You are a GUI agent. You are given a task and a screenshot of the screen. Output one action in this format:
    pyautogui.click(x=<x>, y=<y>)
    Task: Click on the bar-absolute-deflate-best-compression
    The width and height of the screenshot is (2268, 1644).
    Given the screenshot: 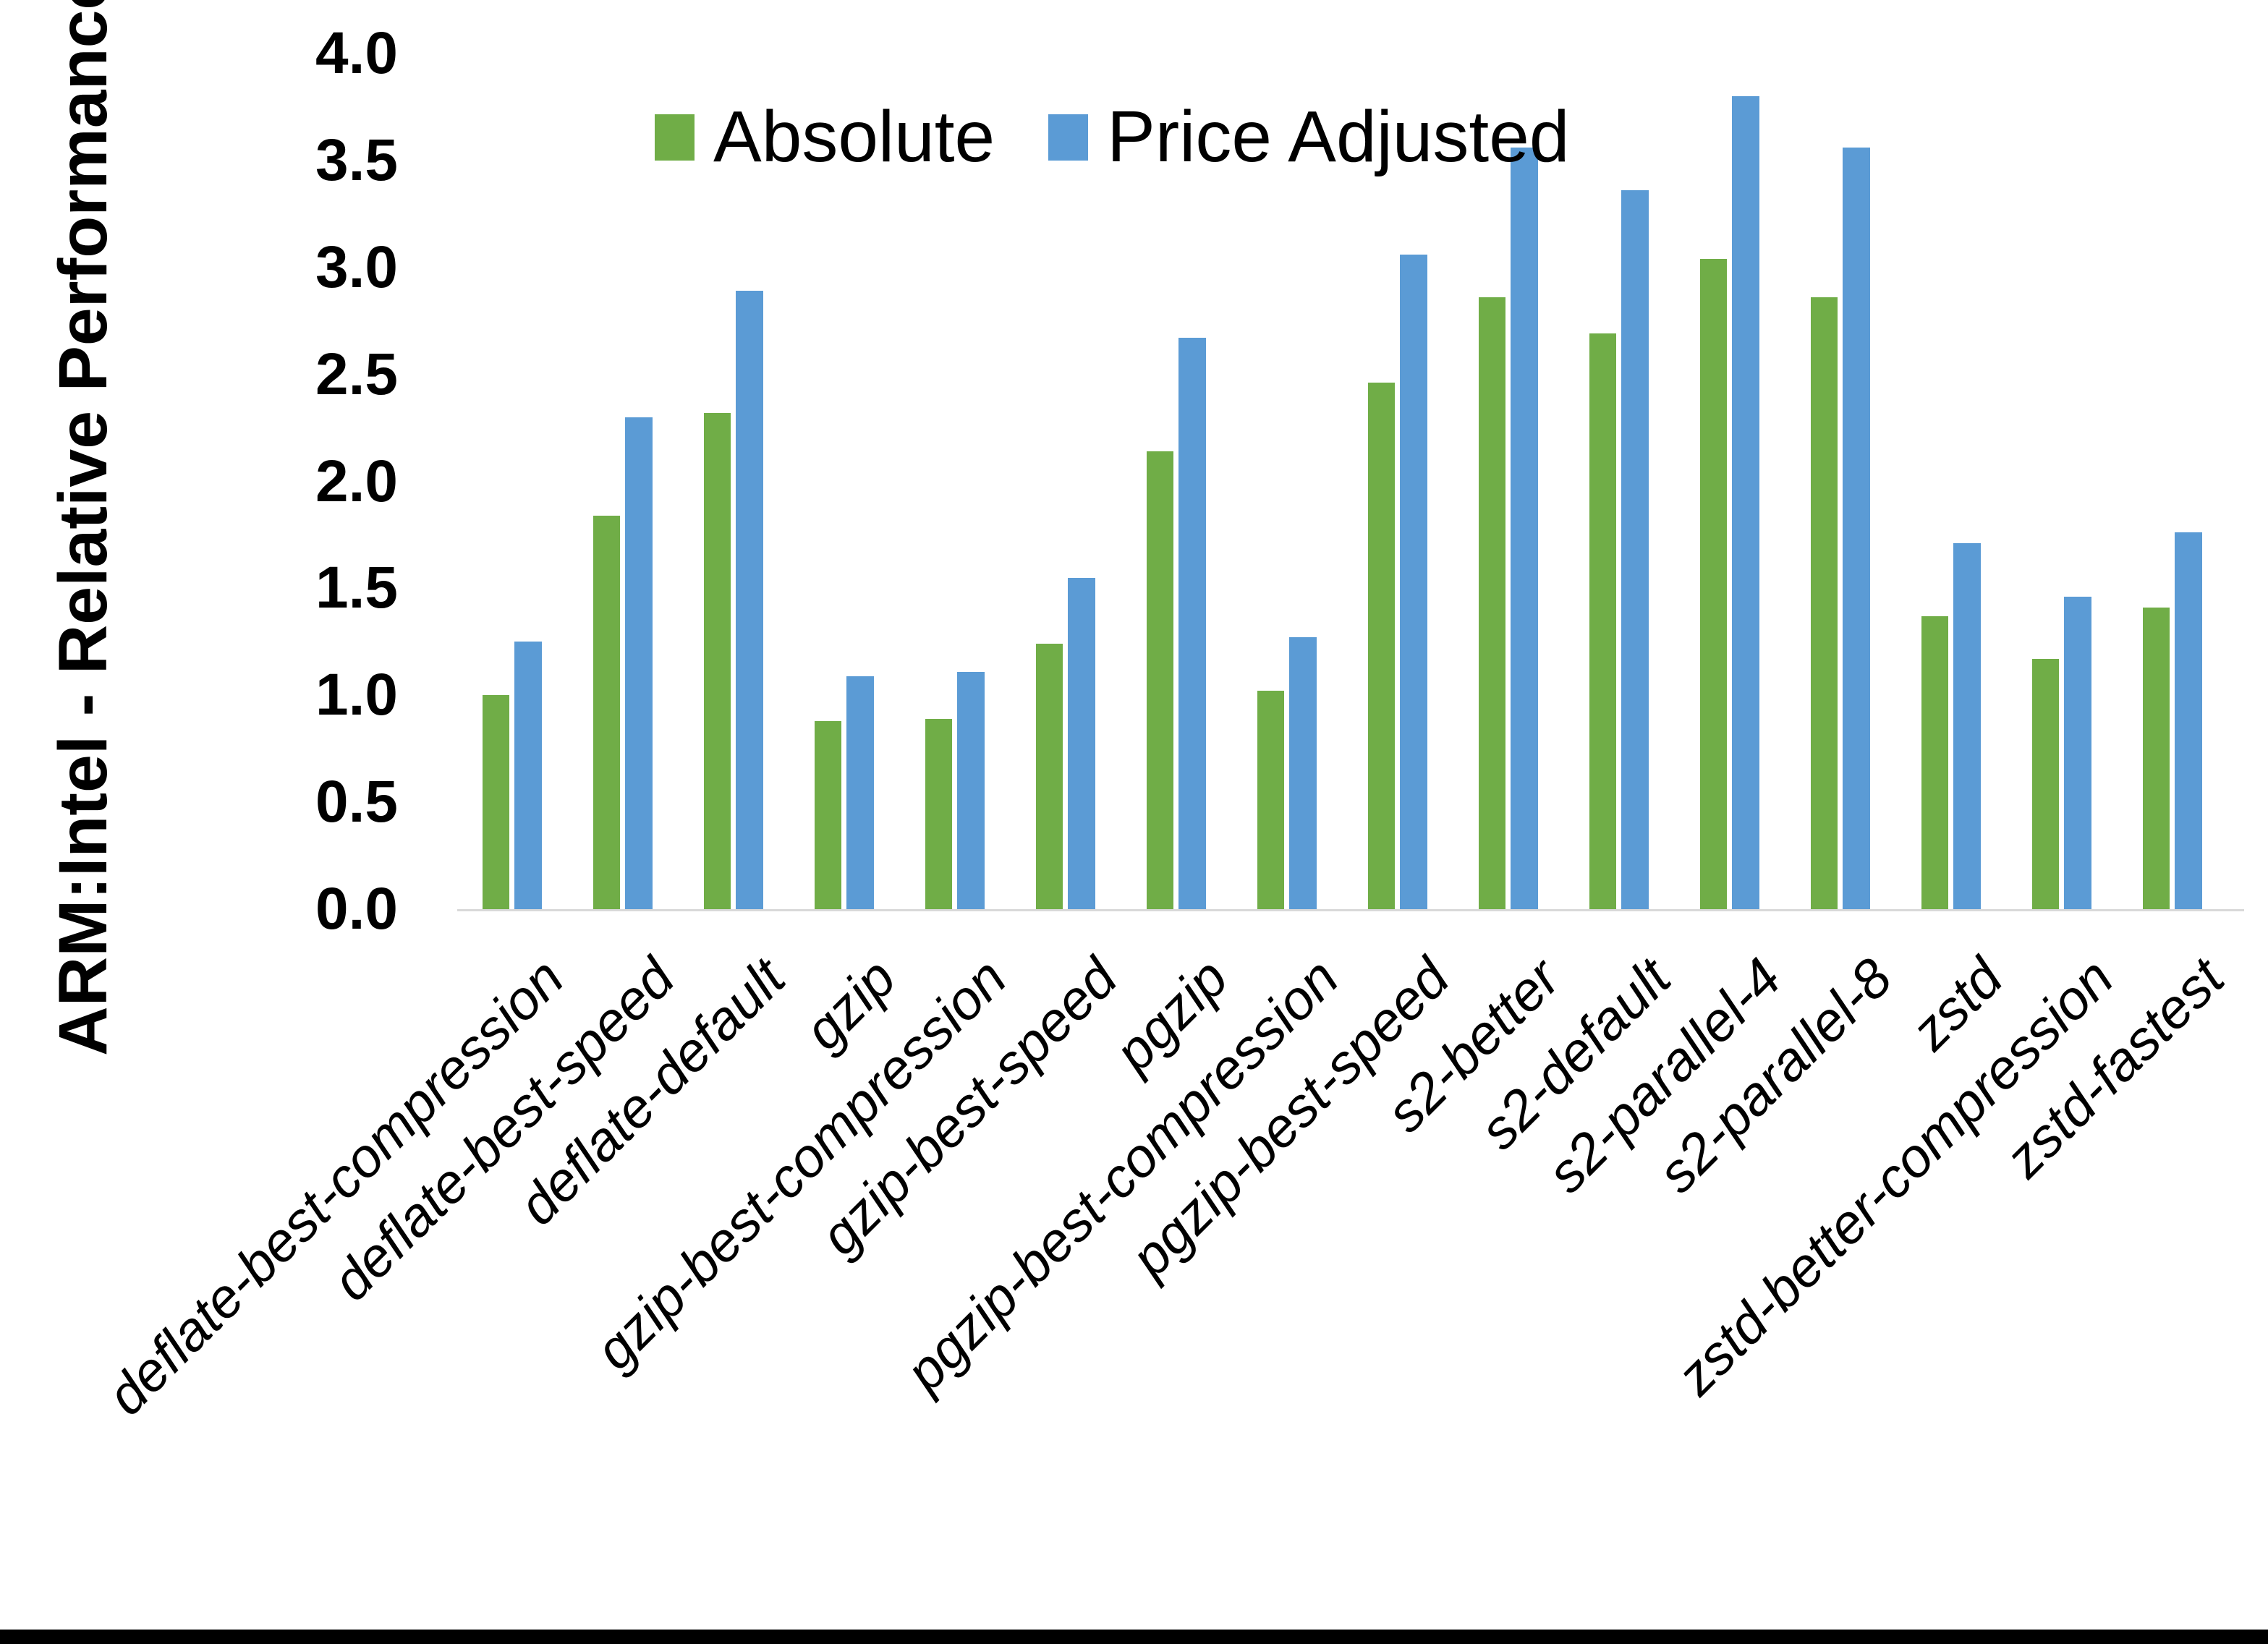 What is the action you would take?
    pyautogui.click(x=496, y=802)
    